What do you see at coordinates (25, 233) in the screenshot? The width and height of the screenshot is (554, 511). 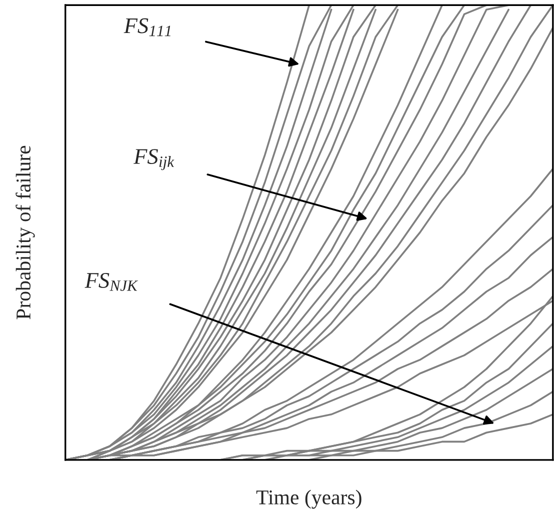 I see `y-axis-title: Probability of failure` at bounding box center [25, 233].